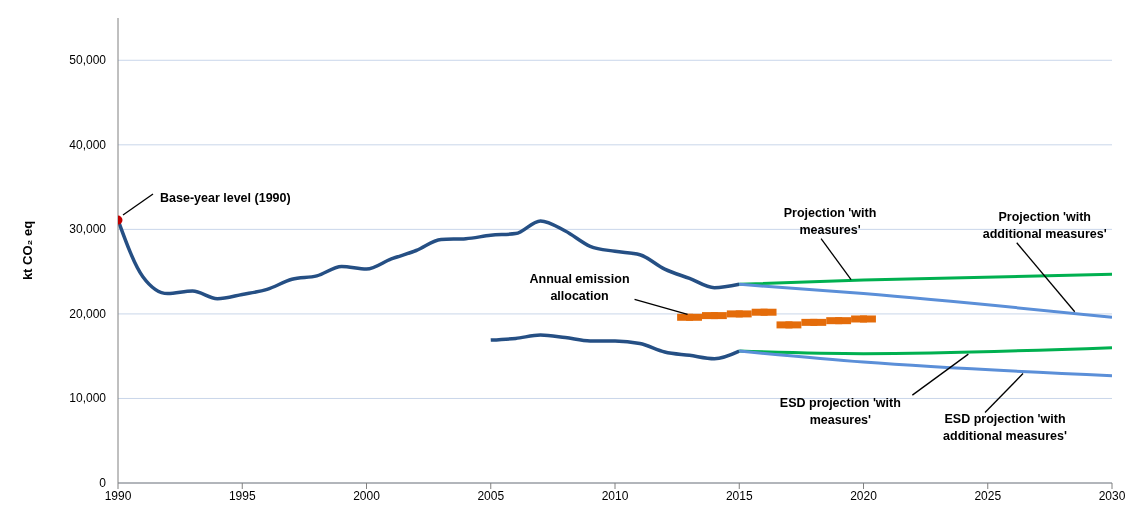  Describe the element at coordinates (88, 398) in the screenshot. I see `y-tick-label: 10,000` at that location.